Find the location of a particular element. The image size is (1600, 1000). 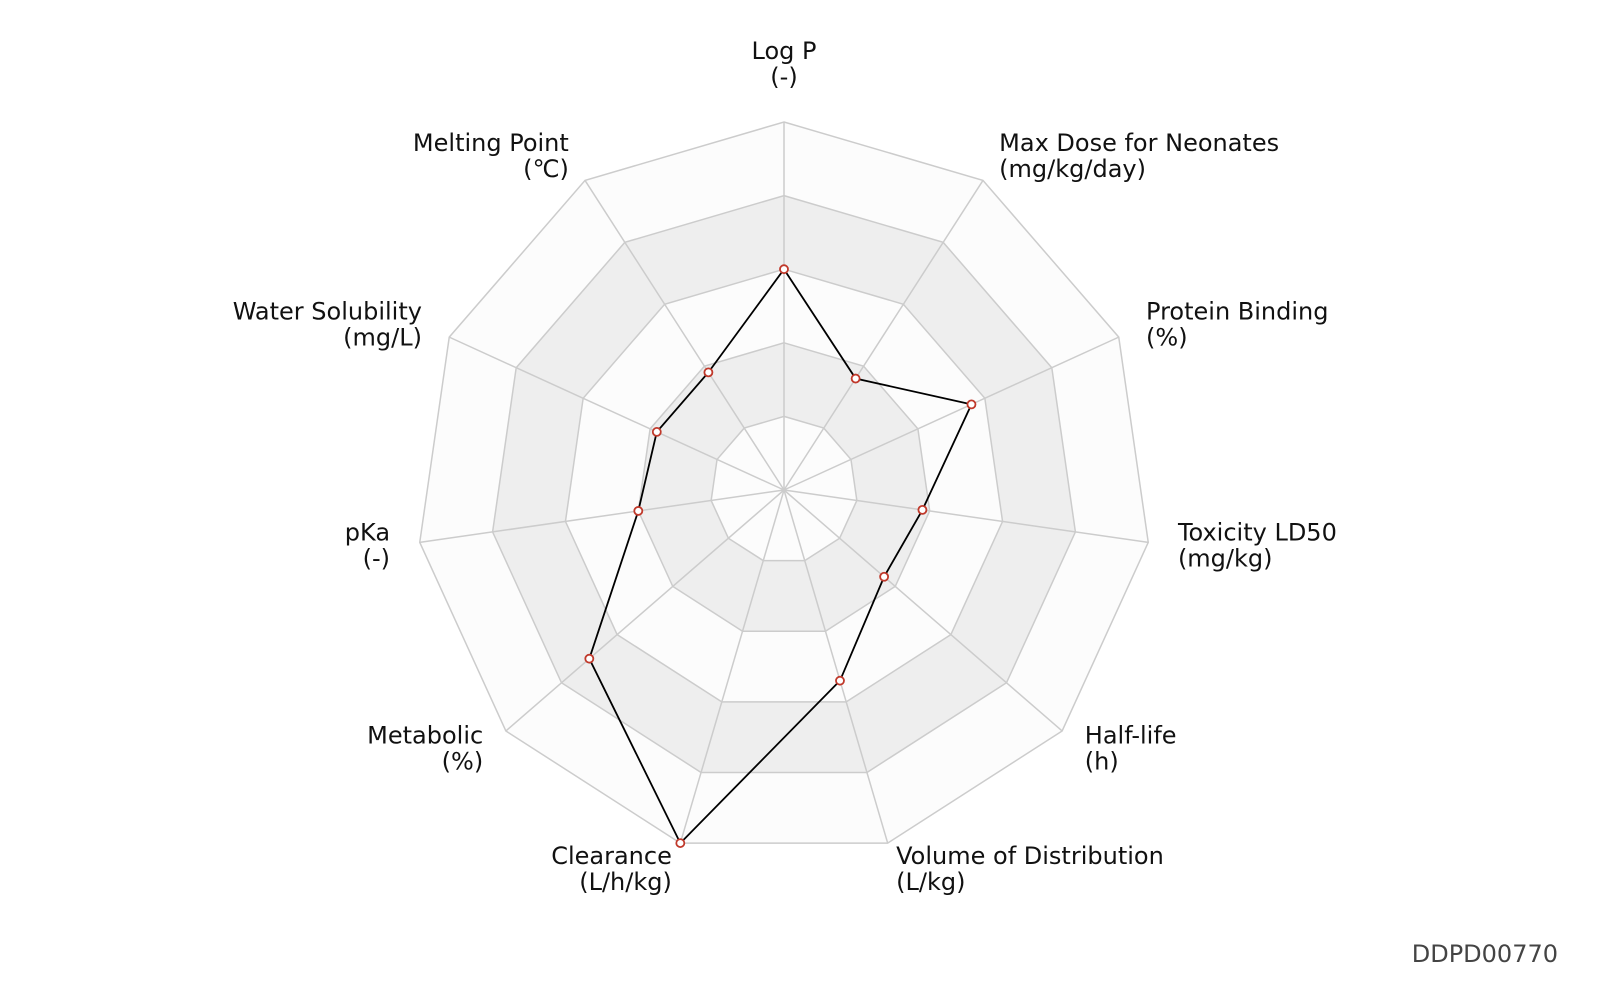

axis-label: Water Solubility is located at coordinates (327, 311).